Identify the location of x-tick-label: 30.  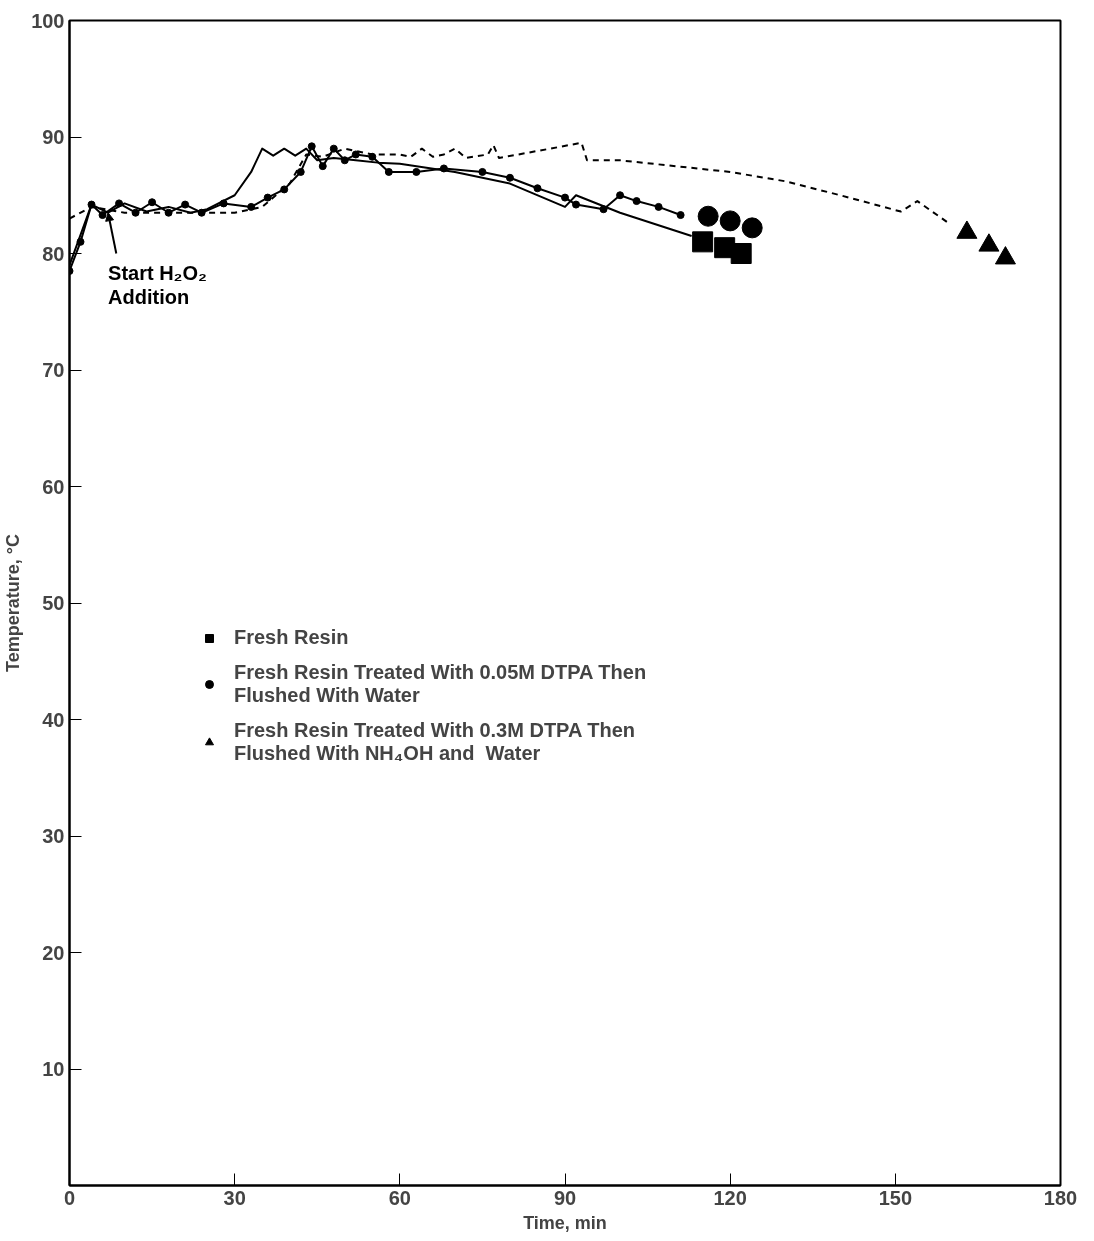
(234, 1197).